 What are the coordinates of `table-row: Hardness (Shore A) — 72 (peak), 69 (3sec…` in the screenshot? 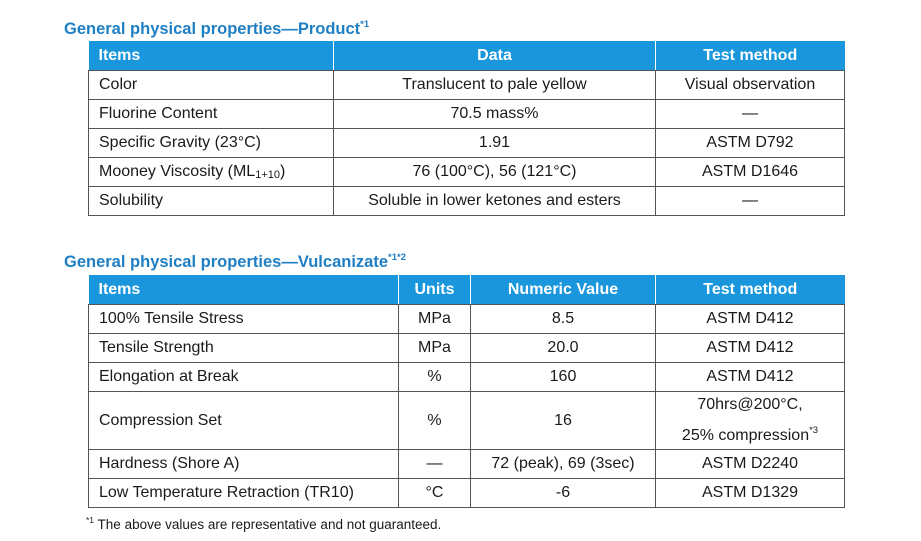 It's located at (466, 464).